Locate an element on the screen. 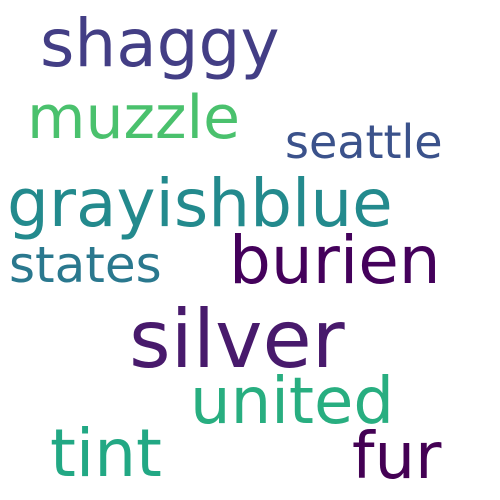 This screenshot has height=500, width=500. word-silver: silver is located at coordinates (237, 339).